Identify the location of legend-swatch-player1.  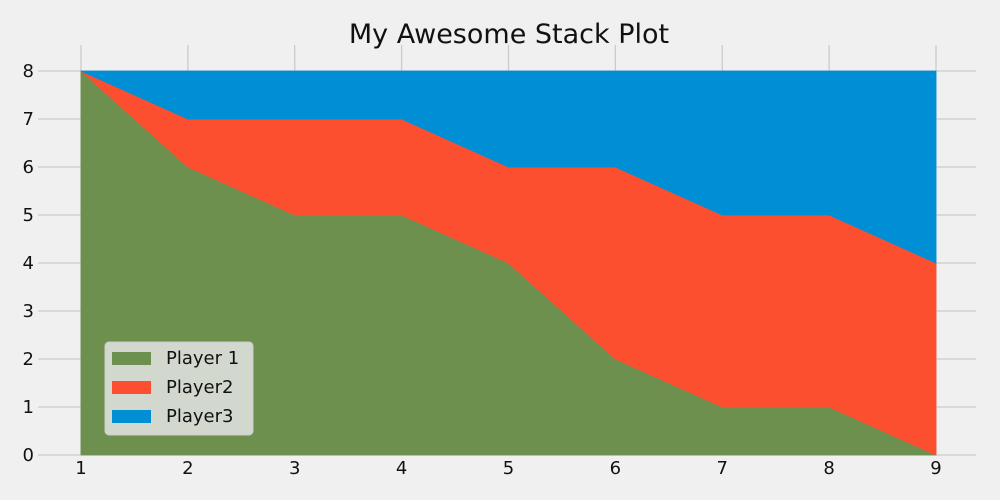
(131, 358).